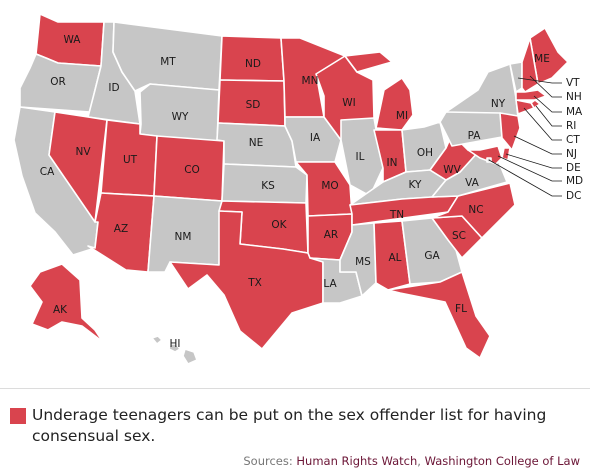  I want to click on state-ks, so click(264, 183).